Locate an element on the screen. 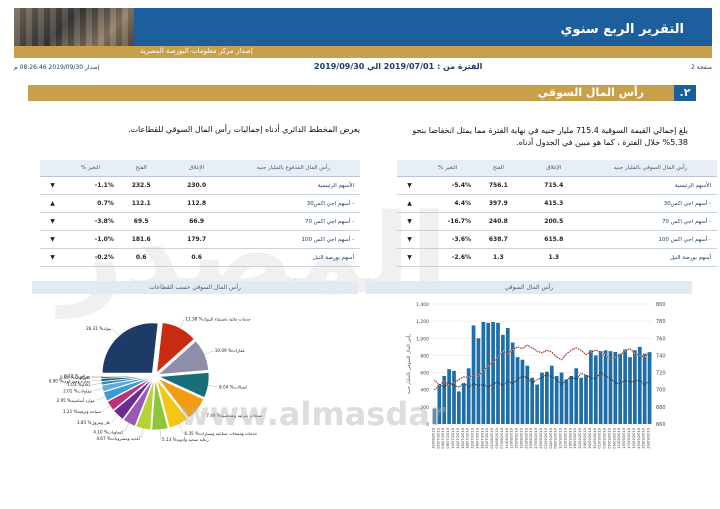  x-tick-label: 16/09/2019 is located at coordinates (570, 437).